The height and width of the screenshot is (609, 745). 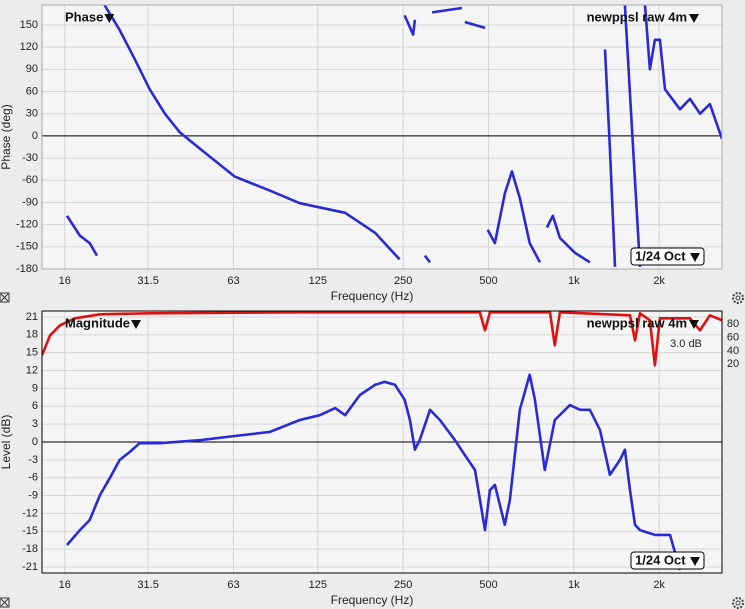 What do you see at coordinates (30, 549) in the screenshot?
I see `y-tick-label: -18` at bounding box center [30, 549].